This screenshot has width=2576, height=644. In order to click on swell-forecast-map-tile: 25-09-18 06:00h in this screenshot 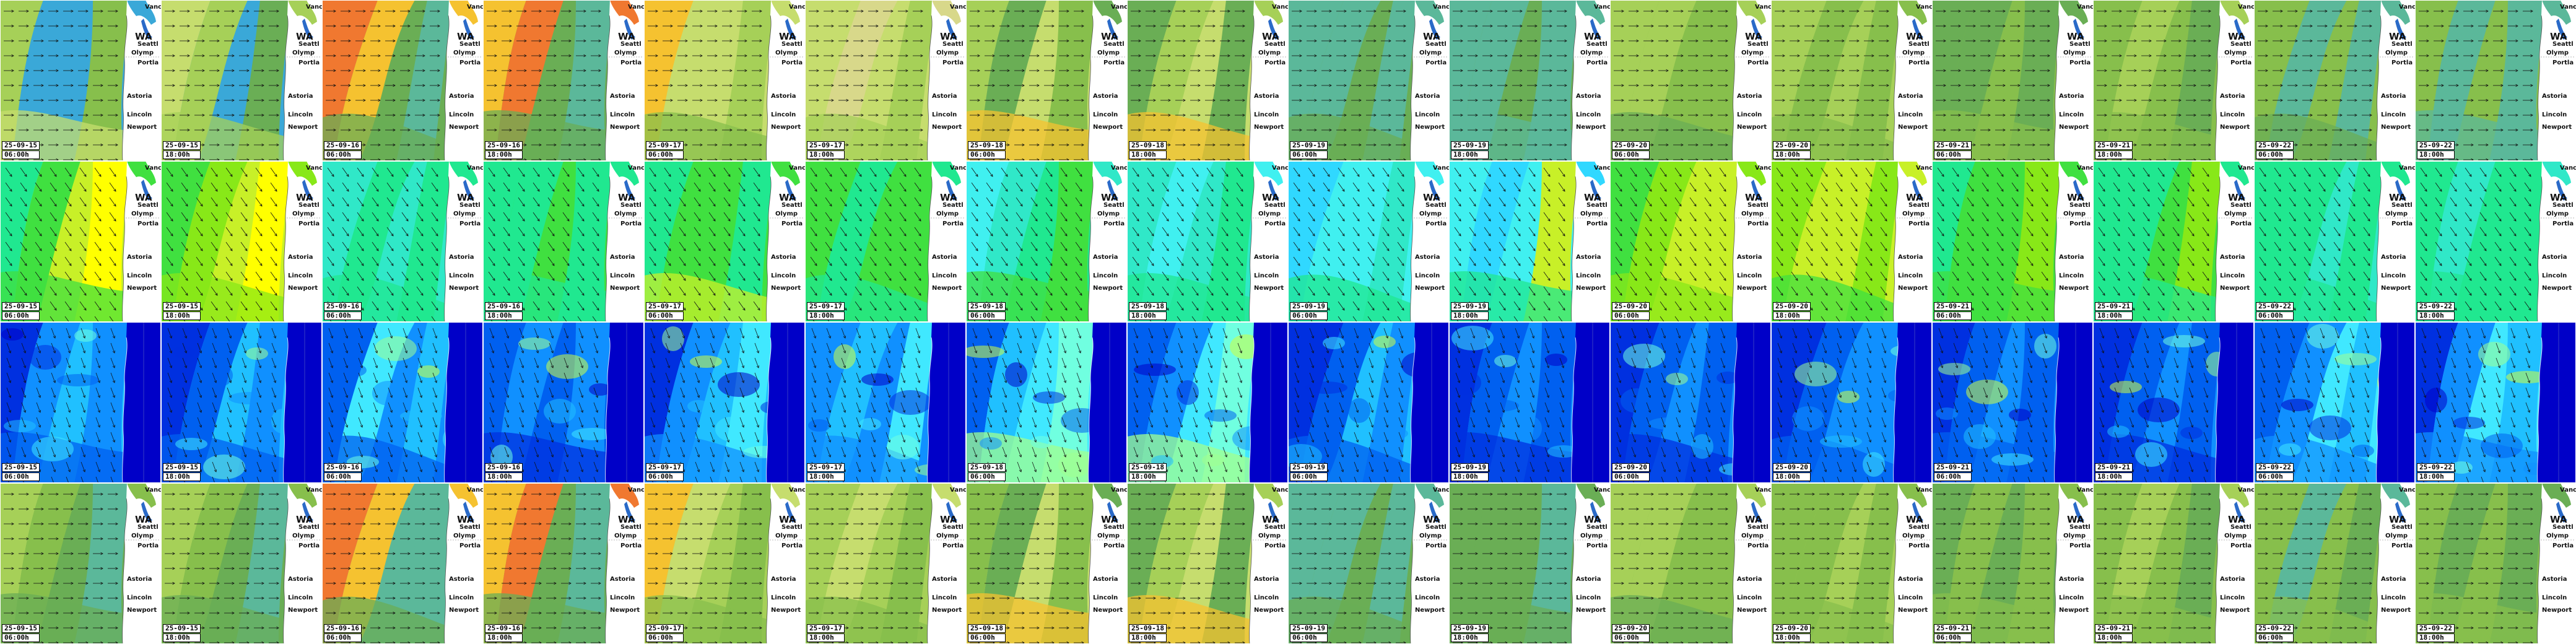, I will do `click(1046, 402)`.